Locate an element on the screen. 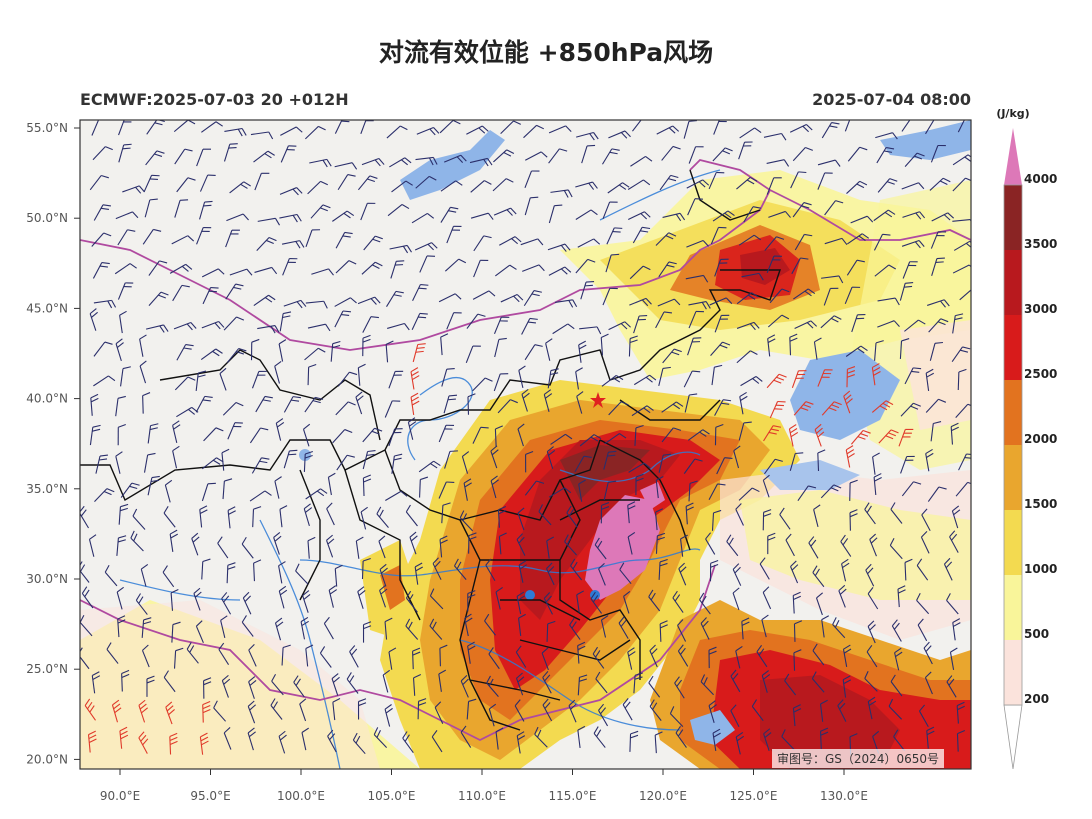 The width and height of the screenshot is (1092, 819). model-run-label: ECMWF:2025-07-03 20 +012H is located at coordinates (214, 99).